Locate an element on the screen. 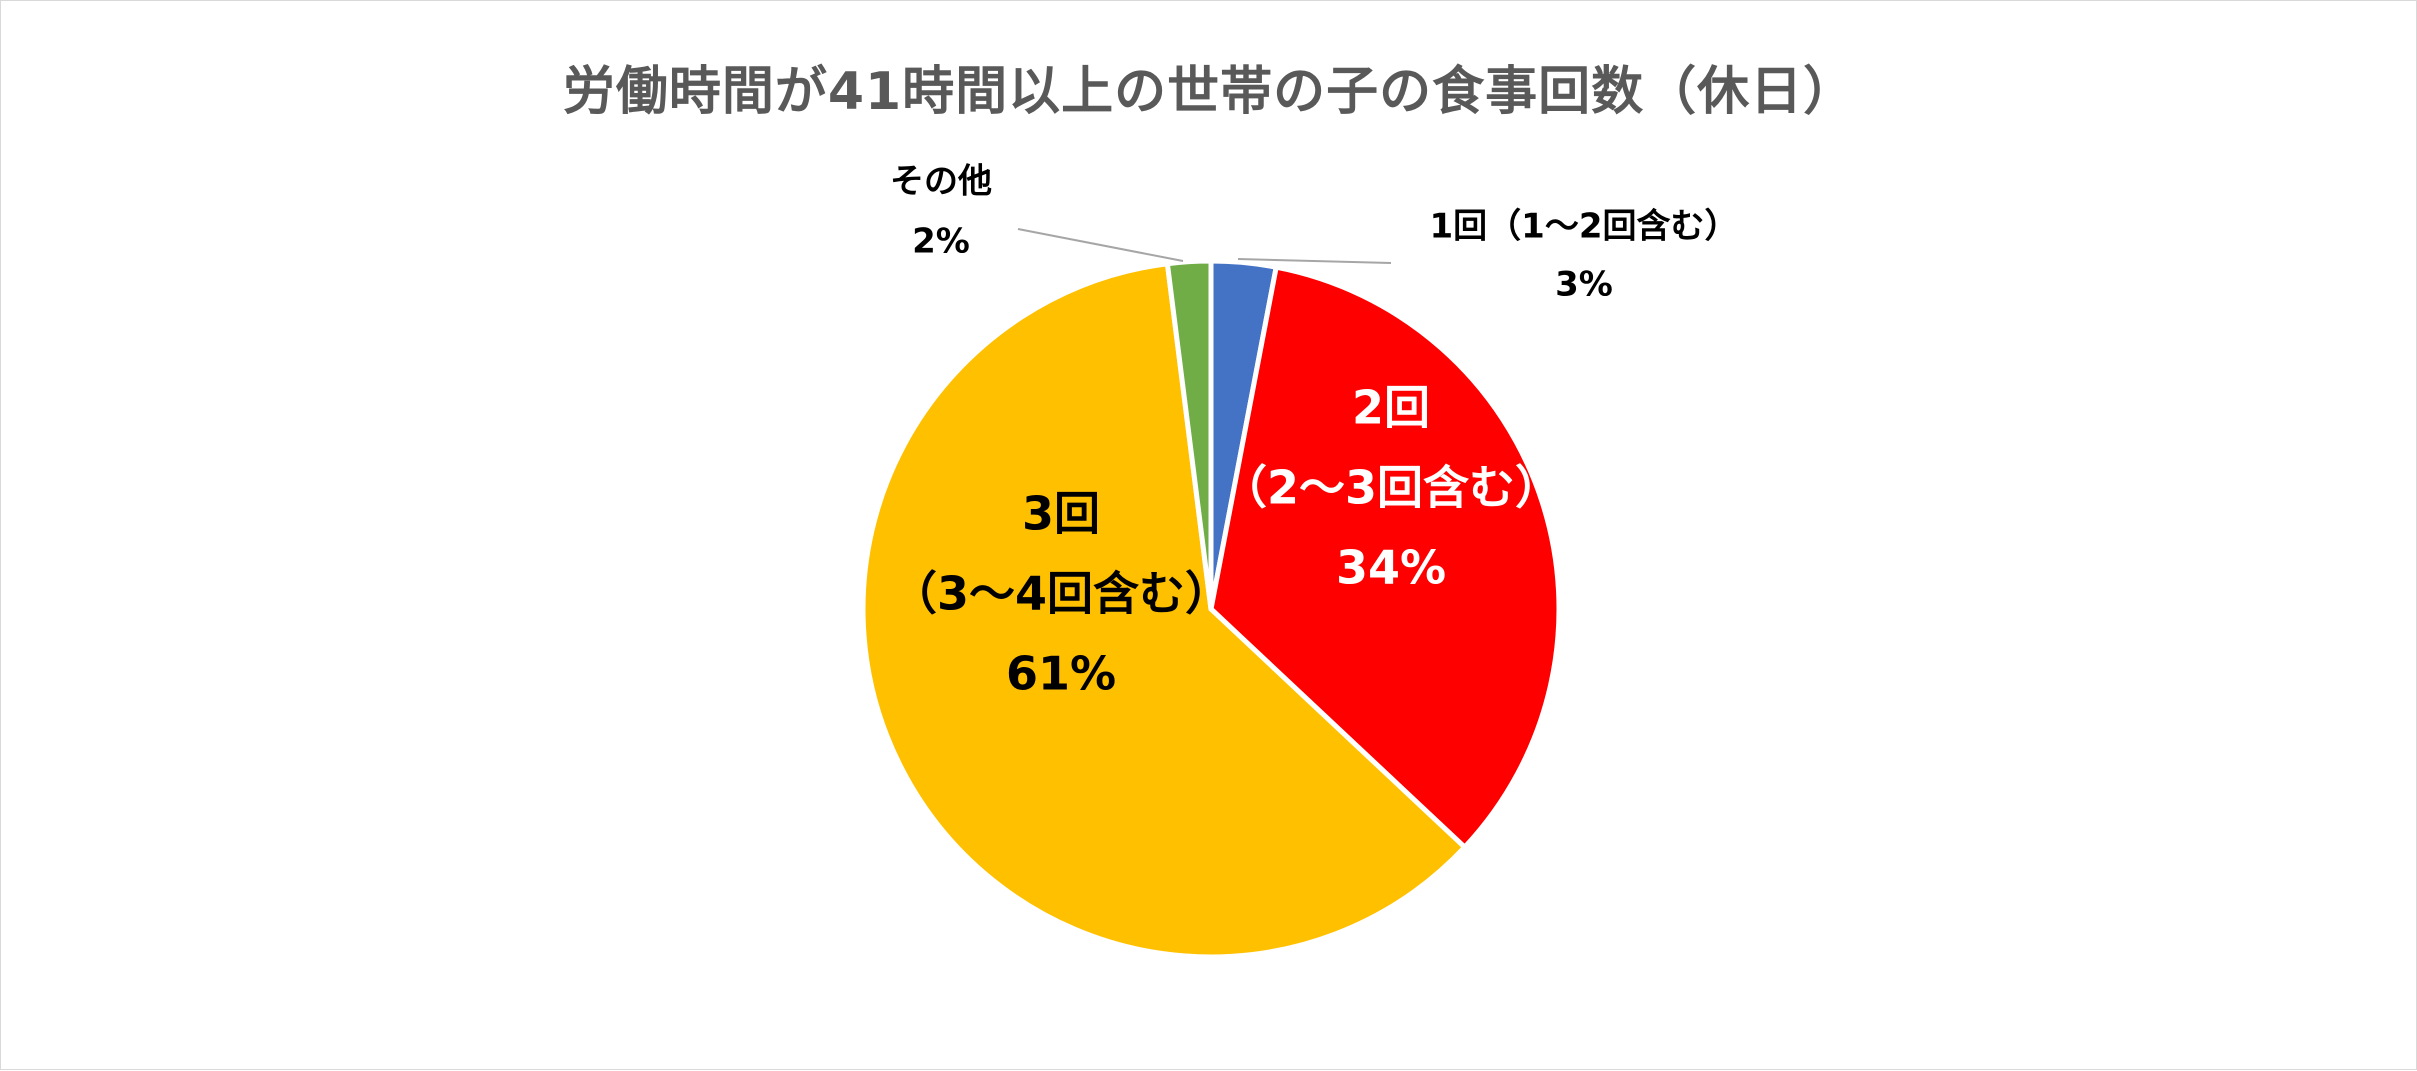 This screenshot has height=1071, width=2417. chart-title: 労働時間が41時間以上の世帯の子の食事回数（休日） is located at coordinates (1209, 92).